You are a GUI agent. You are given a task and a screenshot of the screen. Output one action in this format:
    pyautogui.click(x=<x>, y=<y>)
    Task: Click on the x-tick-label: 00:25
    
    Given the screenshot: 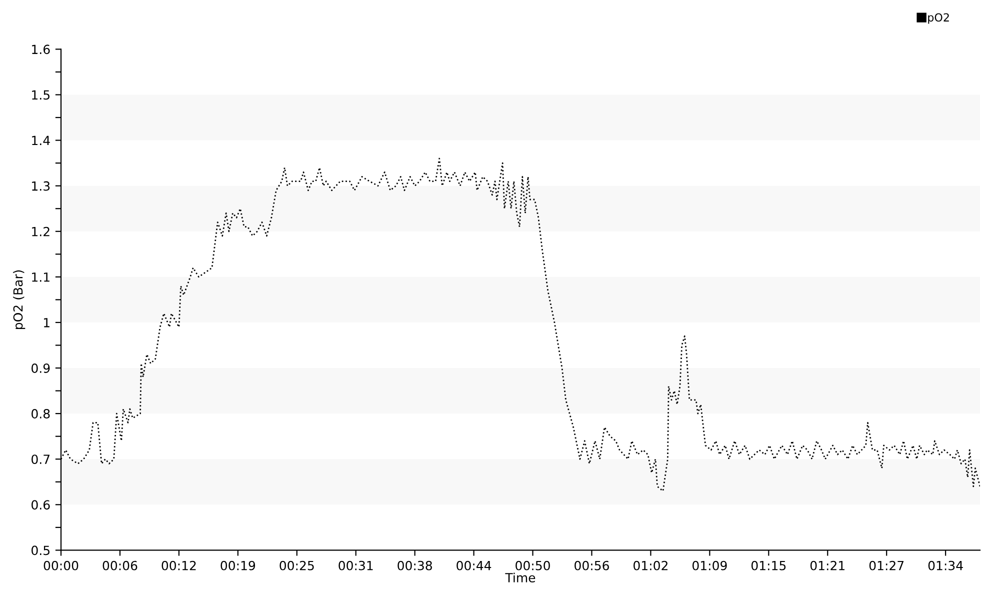 What is the action you would take?
    pyautogui.click(x=297, y=565)
    